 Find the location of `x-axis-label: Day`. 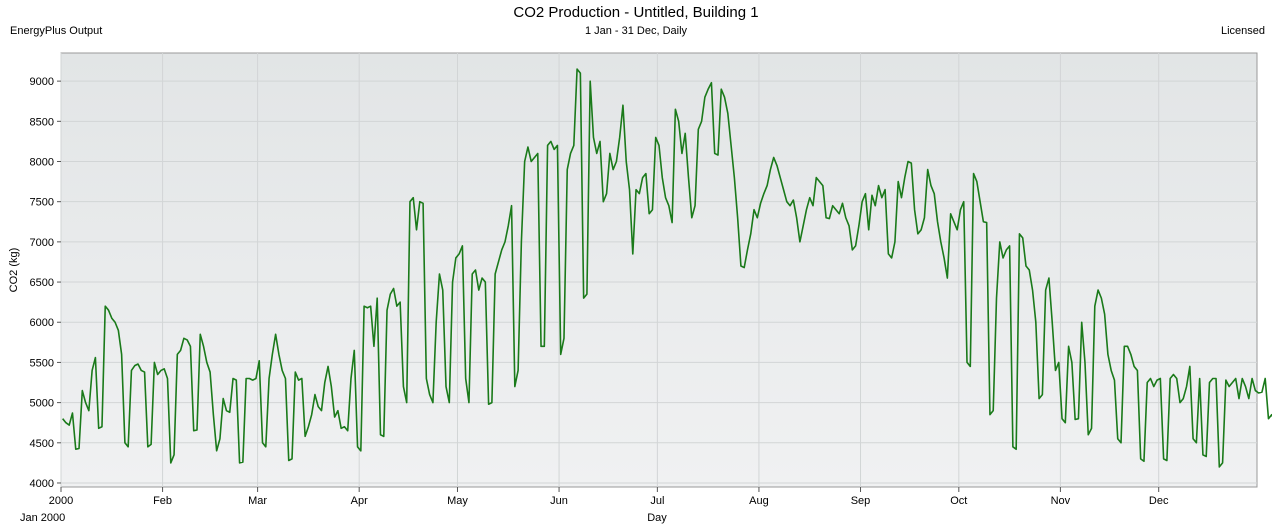

x-axis-label: Day is located at coordinates (657, 518).